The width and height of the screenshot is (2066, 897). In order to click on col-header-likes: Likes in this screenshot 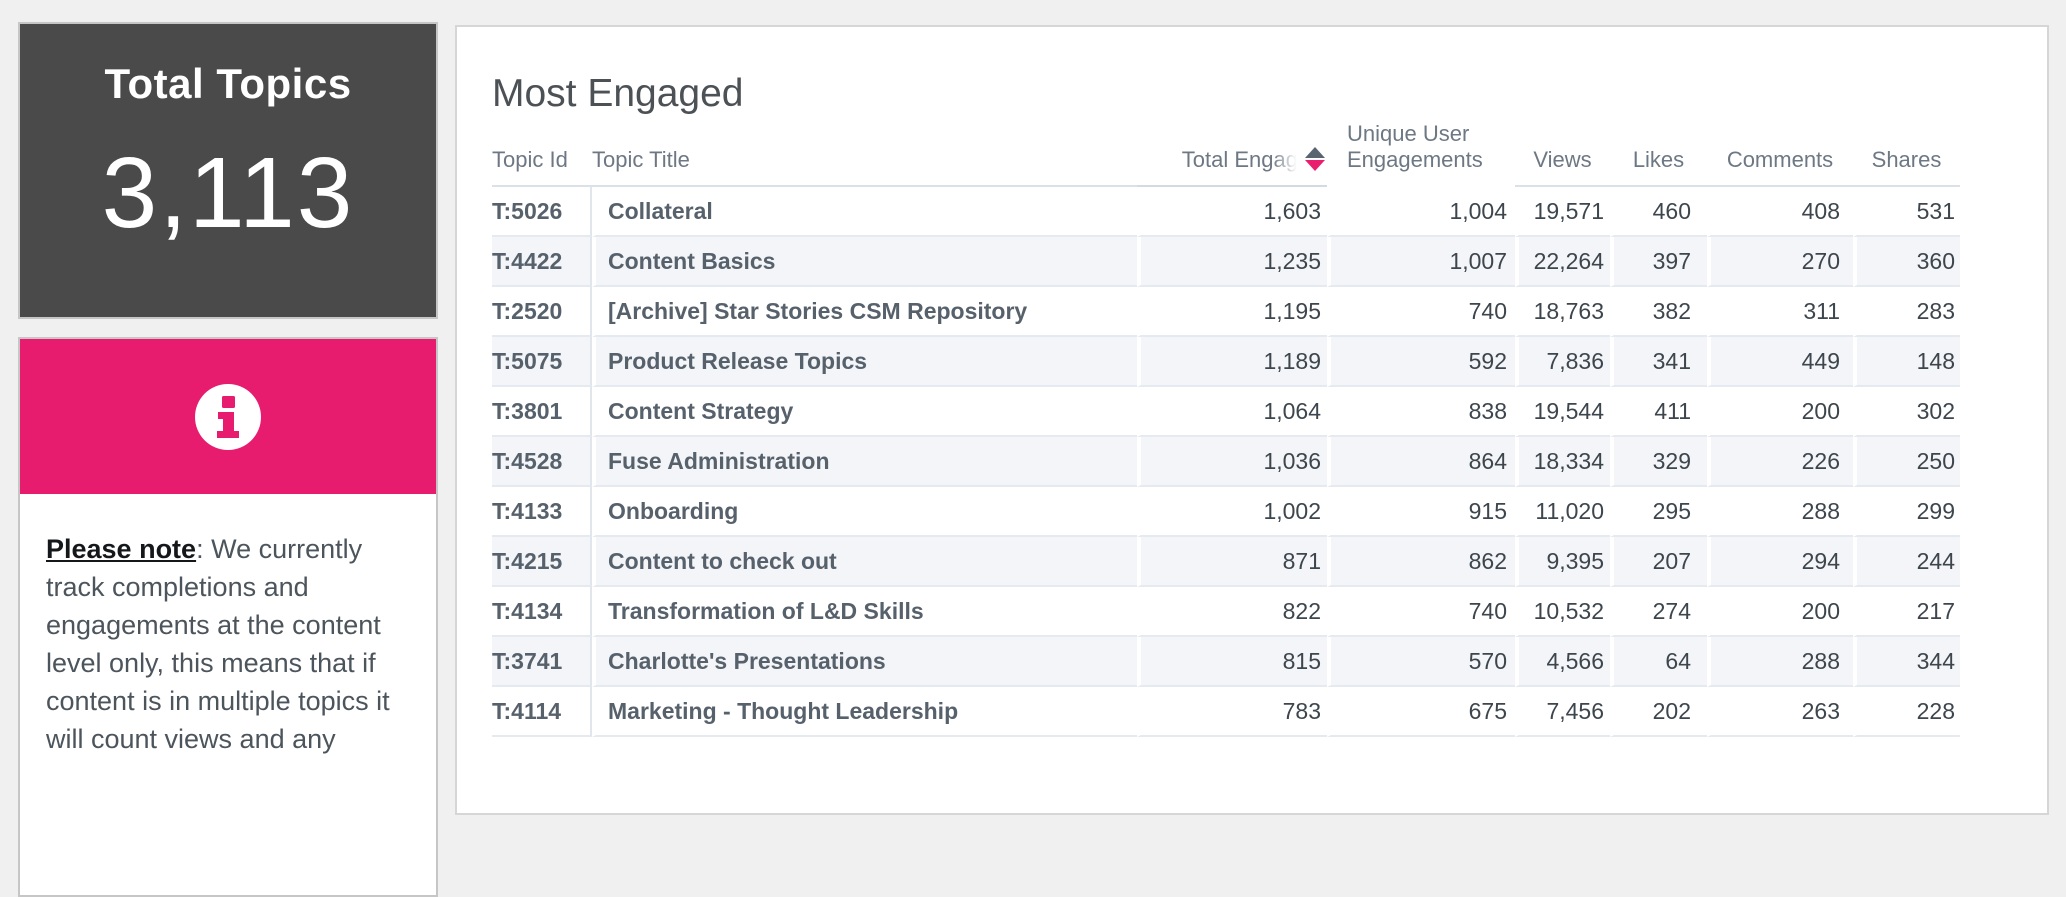, I will do `click(1658, 152)`.